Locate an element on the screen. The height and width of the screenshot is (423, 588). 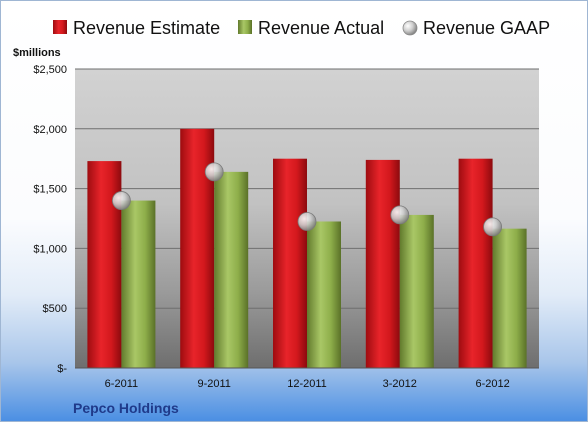
y-tick-label: $1,000 is located at coordinates (50, 249).